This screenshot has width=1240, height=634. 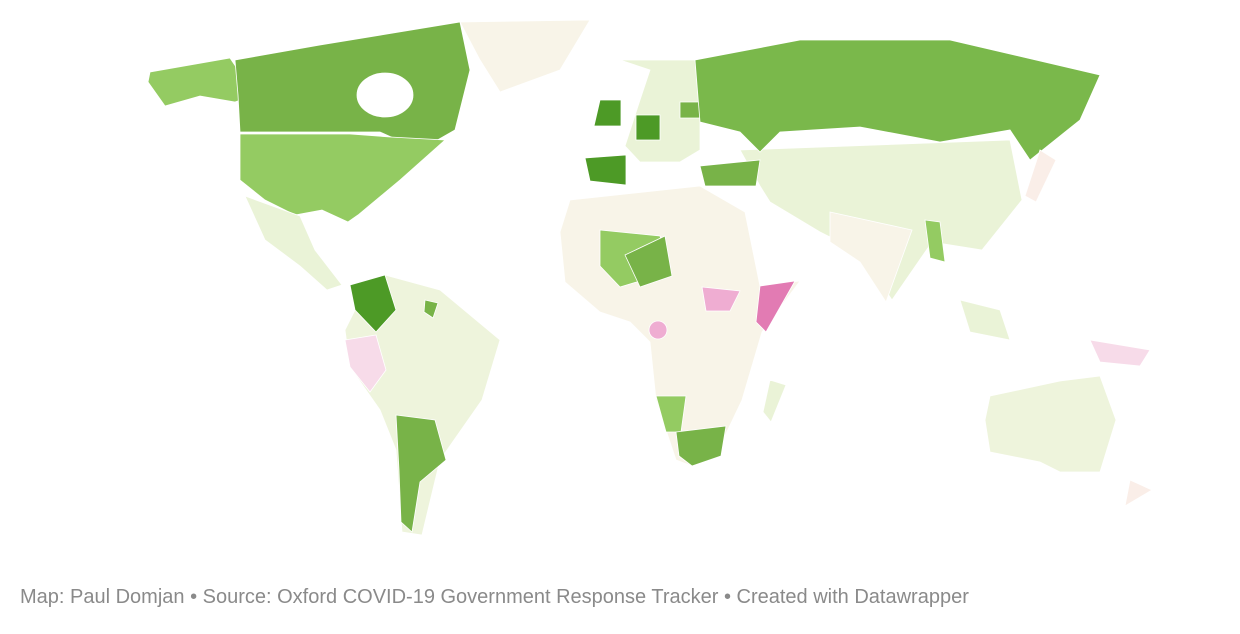 What do you see at coordinates (690, 110) in the screenshot?
I see `belarus` at bounding box center [690, 110].